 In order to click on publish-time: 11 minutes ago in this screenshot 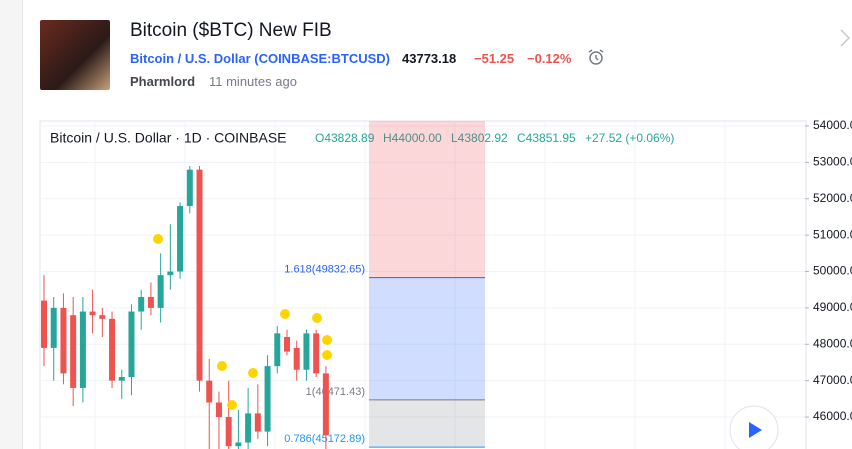, I will do `click(253, 81)`.